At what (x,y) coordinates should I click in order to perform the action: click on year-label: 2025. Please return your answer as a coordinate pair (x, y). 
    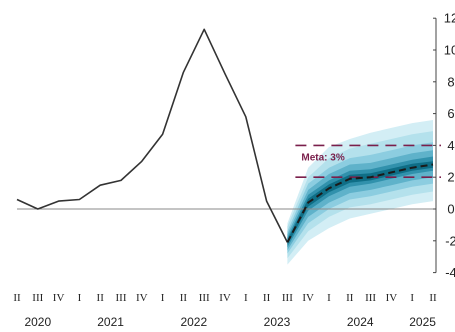
    Looking at the image, I should click on (422, 322).